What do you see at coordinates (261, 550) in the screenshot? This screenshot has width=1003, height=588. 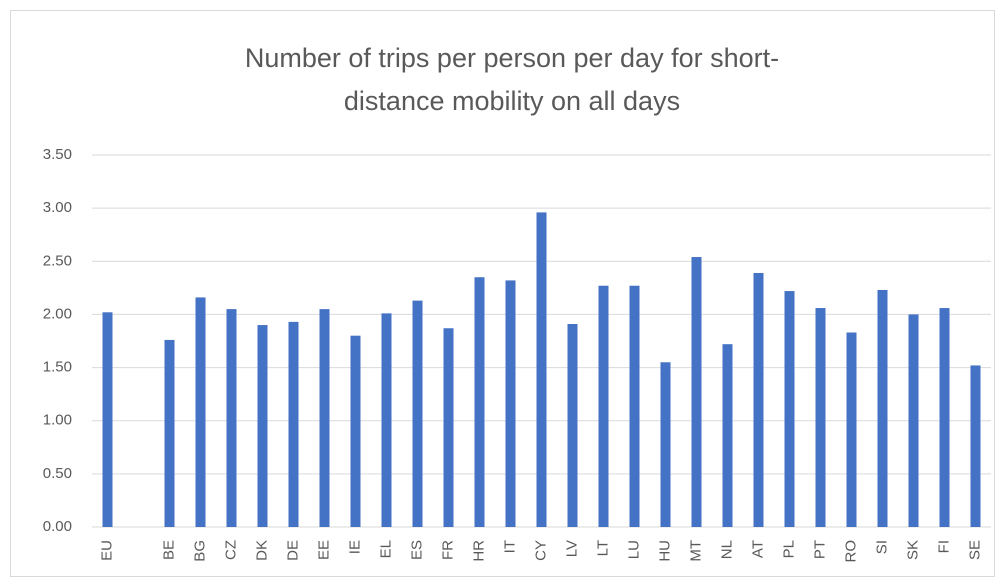 I see `x-tick-label: DK` at bounding box center [261, 550].